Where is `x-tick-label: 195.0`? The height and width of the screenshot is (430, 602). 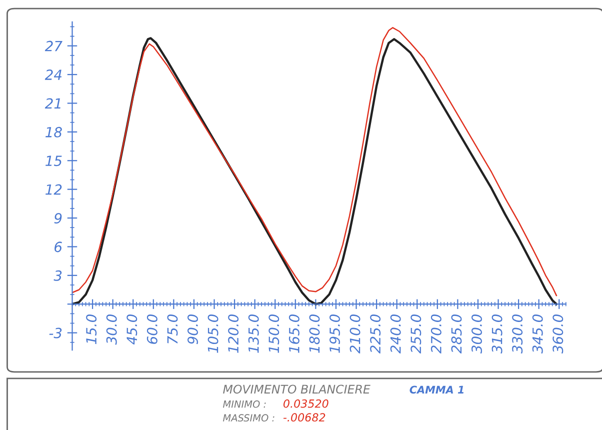 x-tick-label: 195.0 is located at coordinates (334, 333).